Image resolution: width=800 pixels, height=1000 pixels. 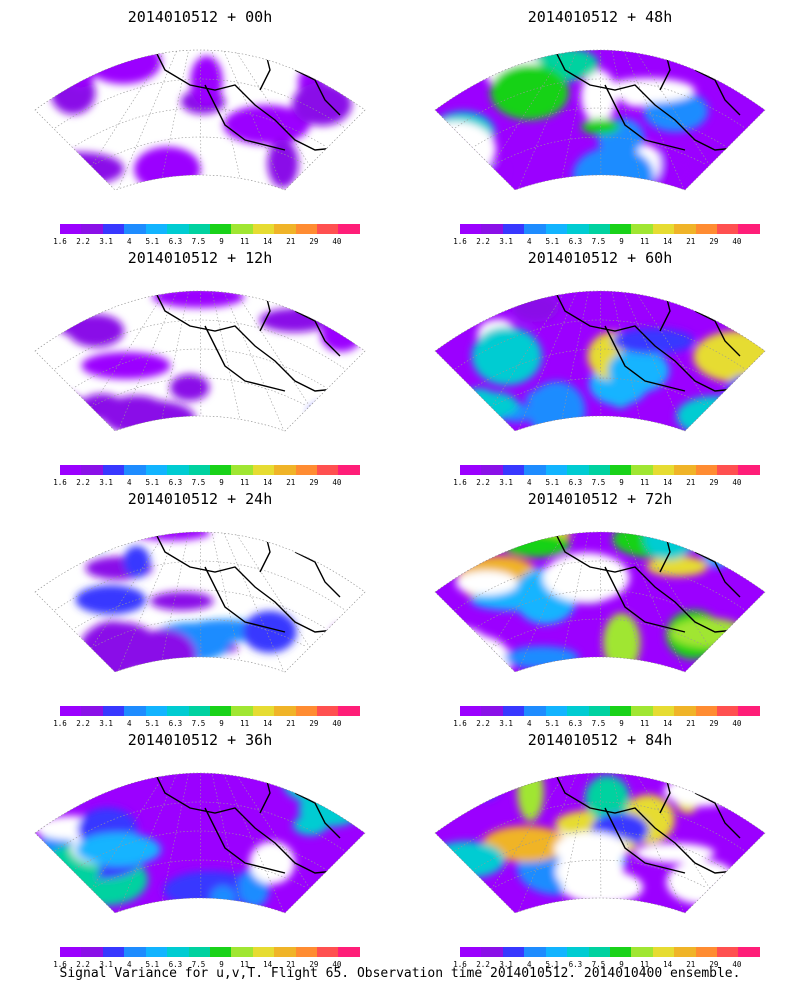 What do you see at coordinates (483, 964) in the screenshot?
I see `colorbar-tick-label: 2.2` at bounding box center [483, 964].